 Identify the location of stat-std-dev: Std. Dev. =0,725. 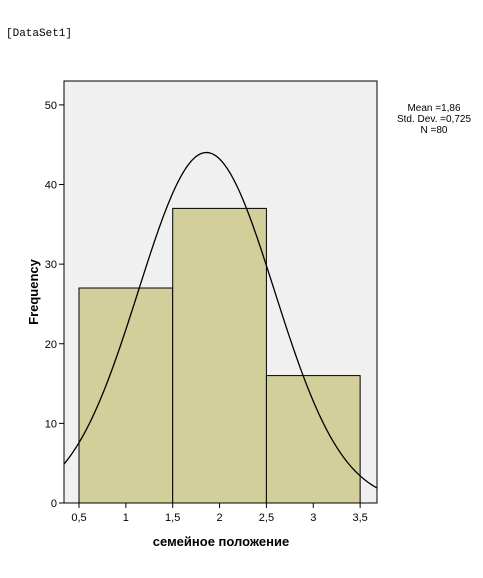
(434, 119).